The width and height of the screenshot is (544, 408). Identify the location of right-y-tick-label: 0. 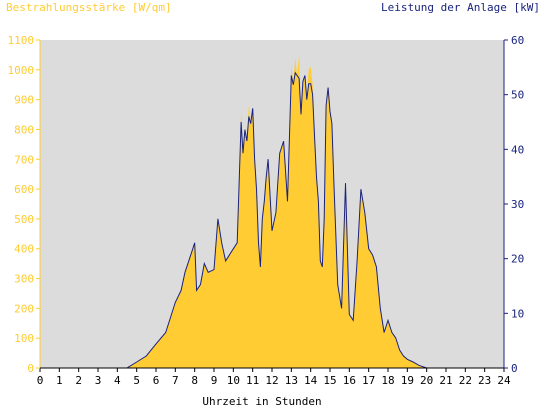
(514, 368).